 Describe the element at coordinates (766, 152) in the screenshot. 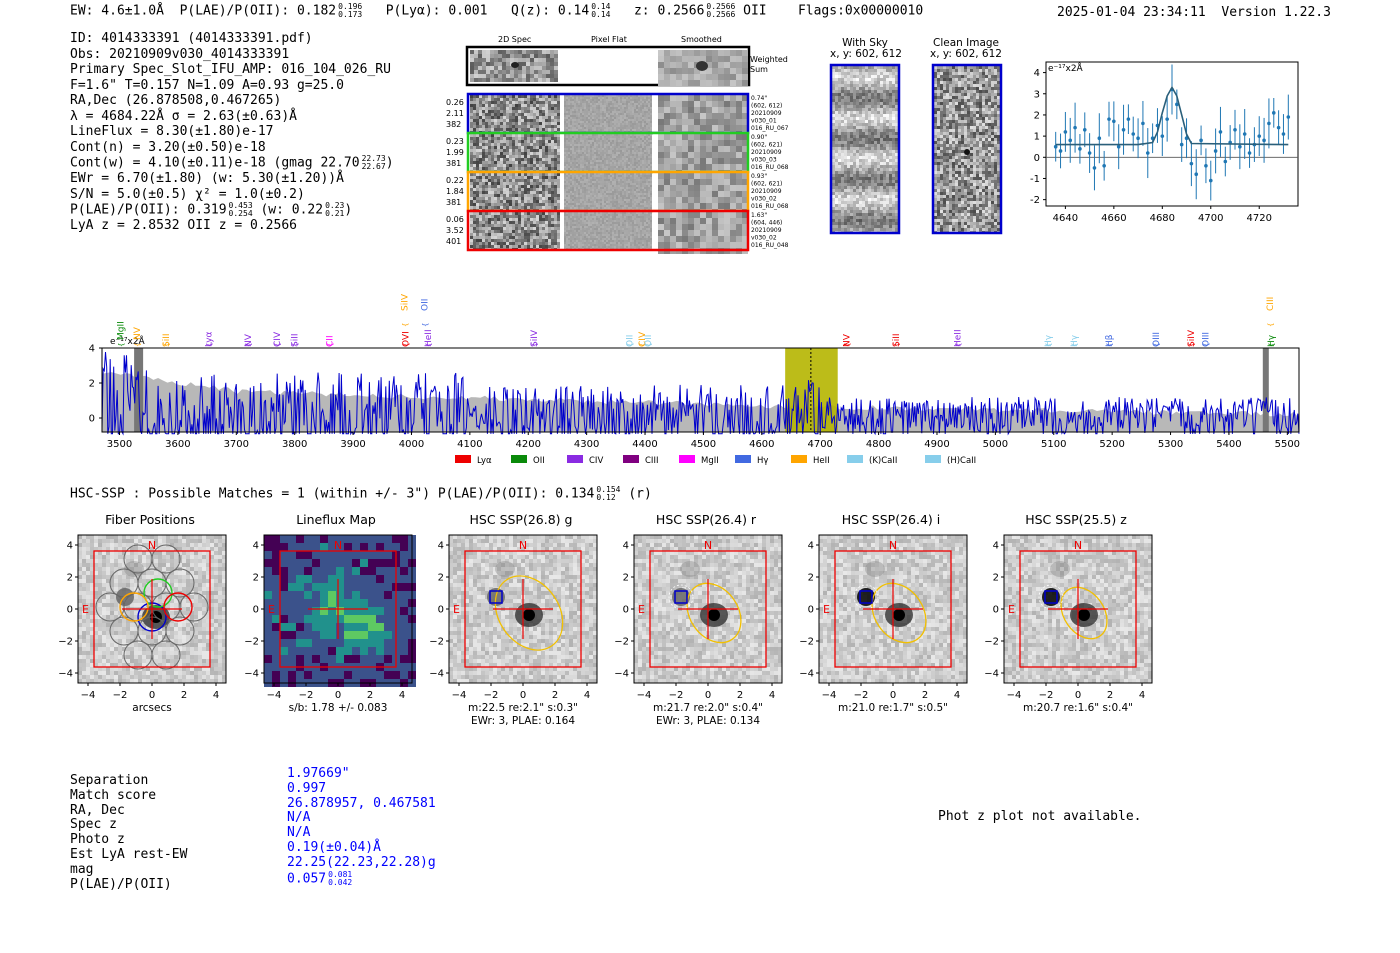

I see `cutout-row-1-meta-right-2: 20210909` at that location.